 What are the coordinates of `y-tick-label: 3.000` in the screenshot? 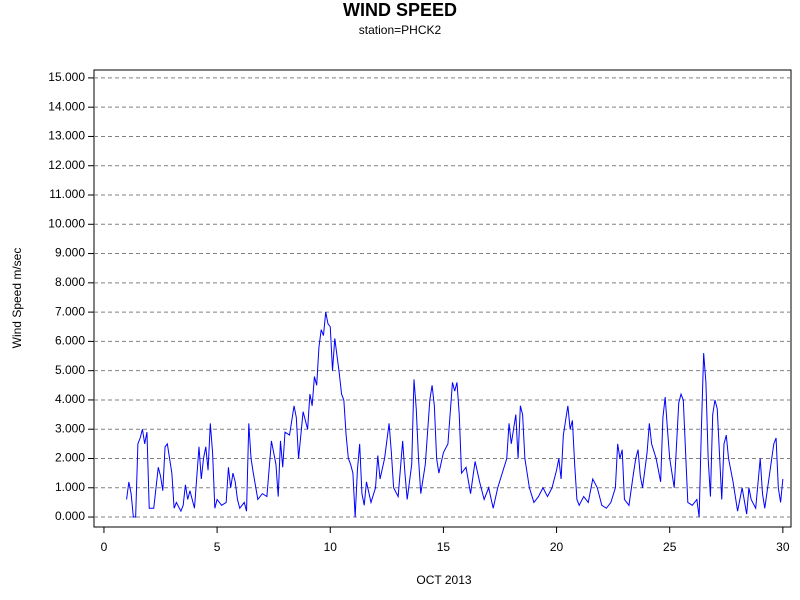 It's located at (70, 428).